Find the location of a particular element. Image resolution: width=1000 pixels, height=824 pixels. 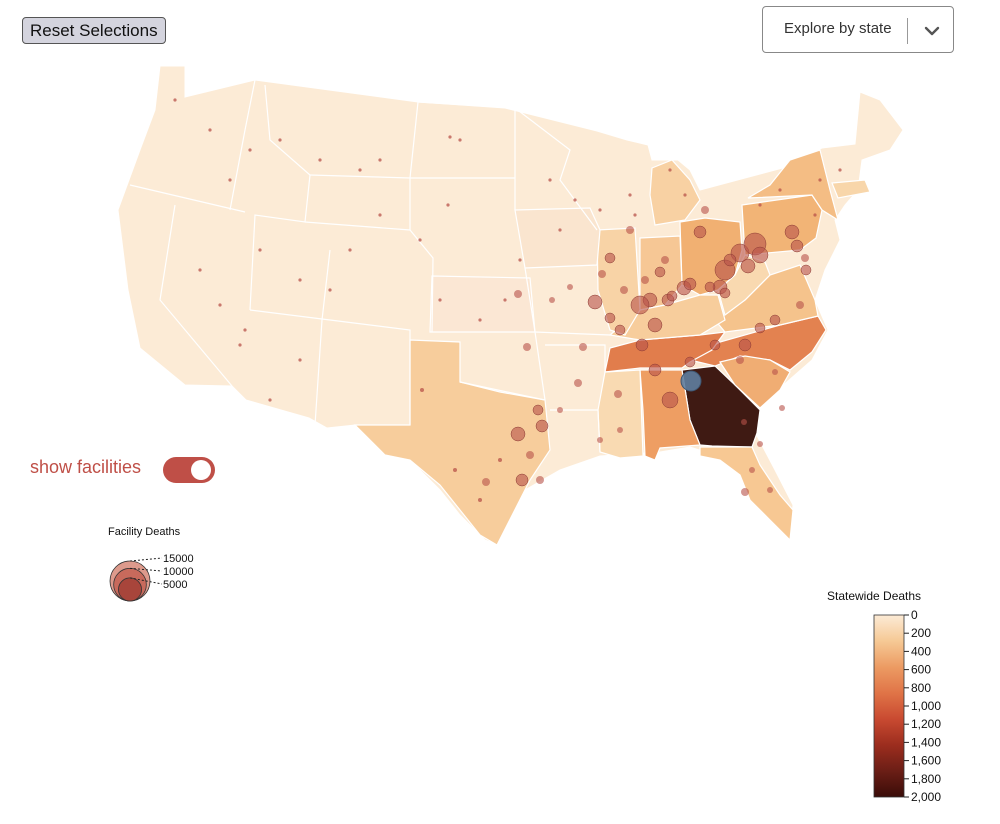

state-florida is located at coordinates (746, 494).